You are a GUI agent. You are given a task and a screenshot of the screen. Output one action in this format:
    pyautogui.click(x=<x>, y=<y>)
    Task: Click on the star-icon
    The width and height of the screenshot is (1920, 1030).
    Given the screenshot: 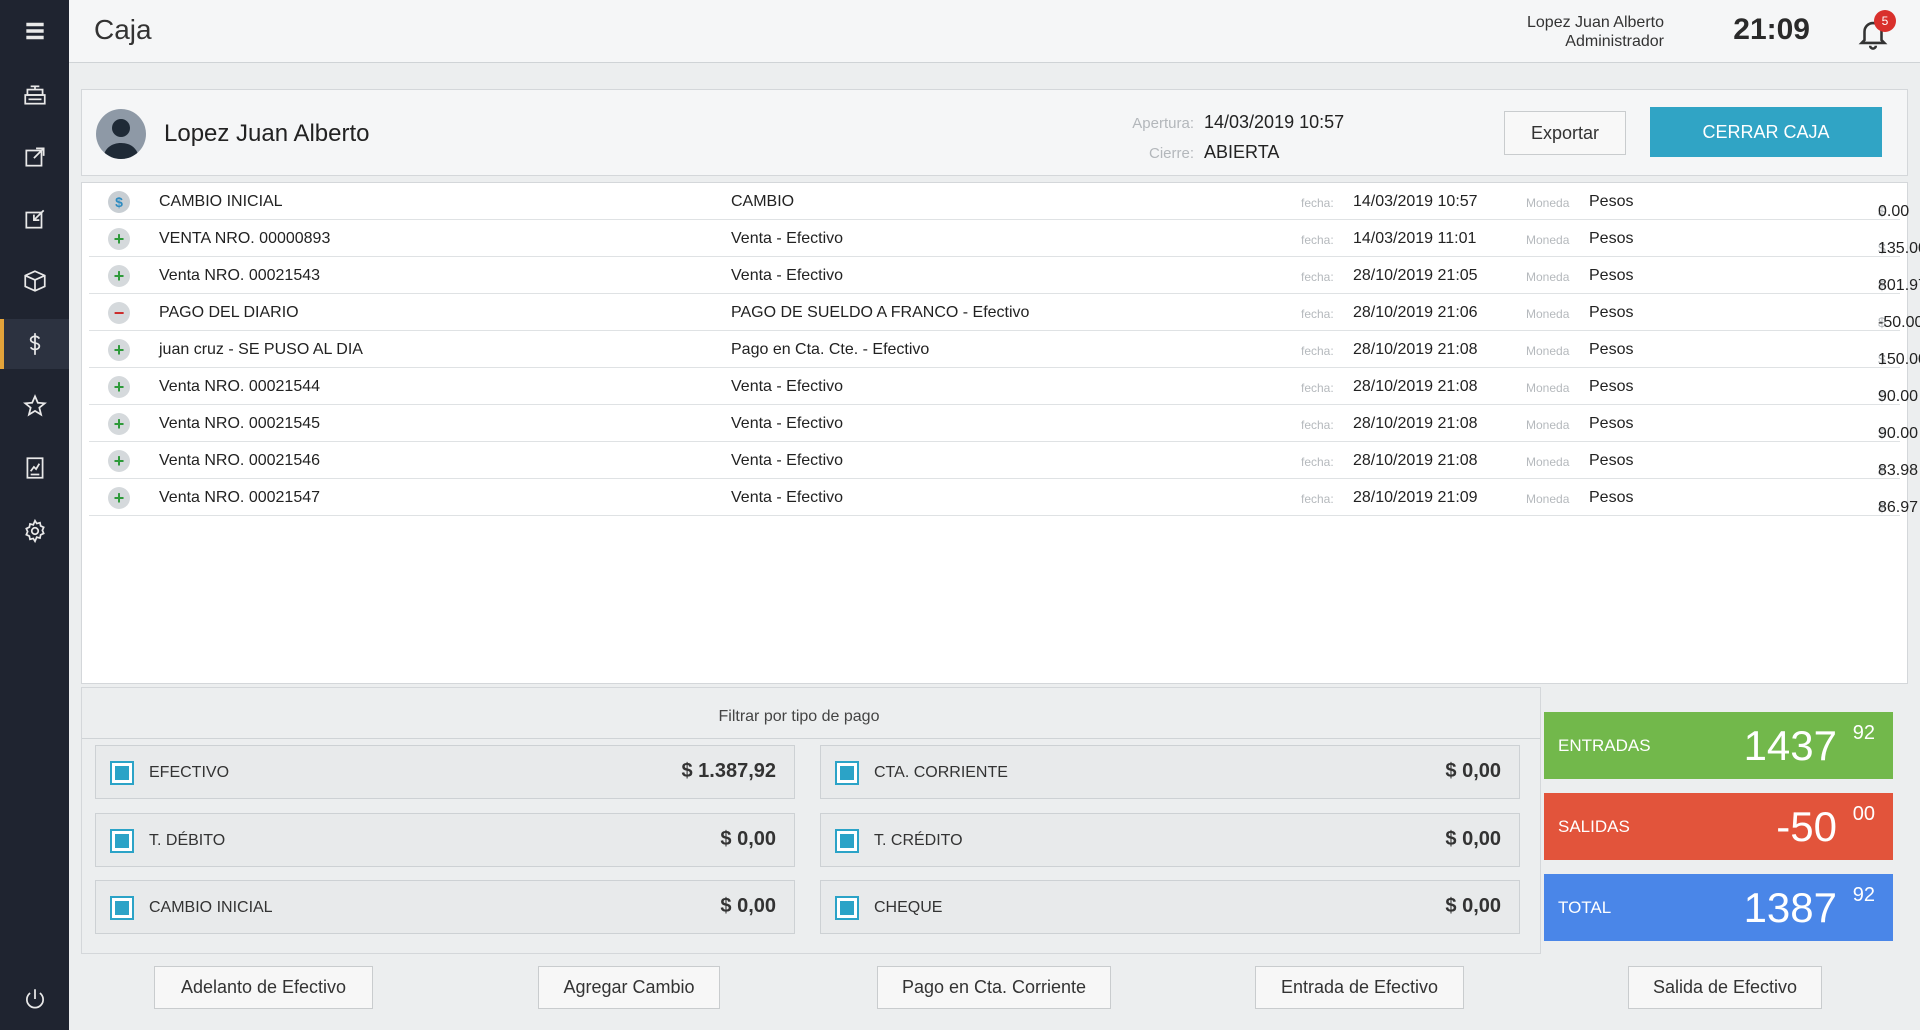 What is the action you would take?
    pyautogui.click(x=34, y=406)
    